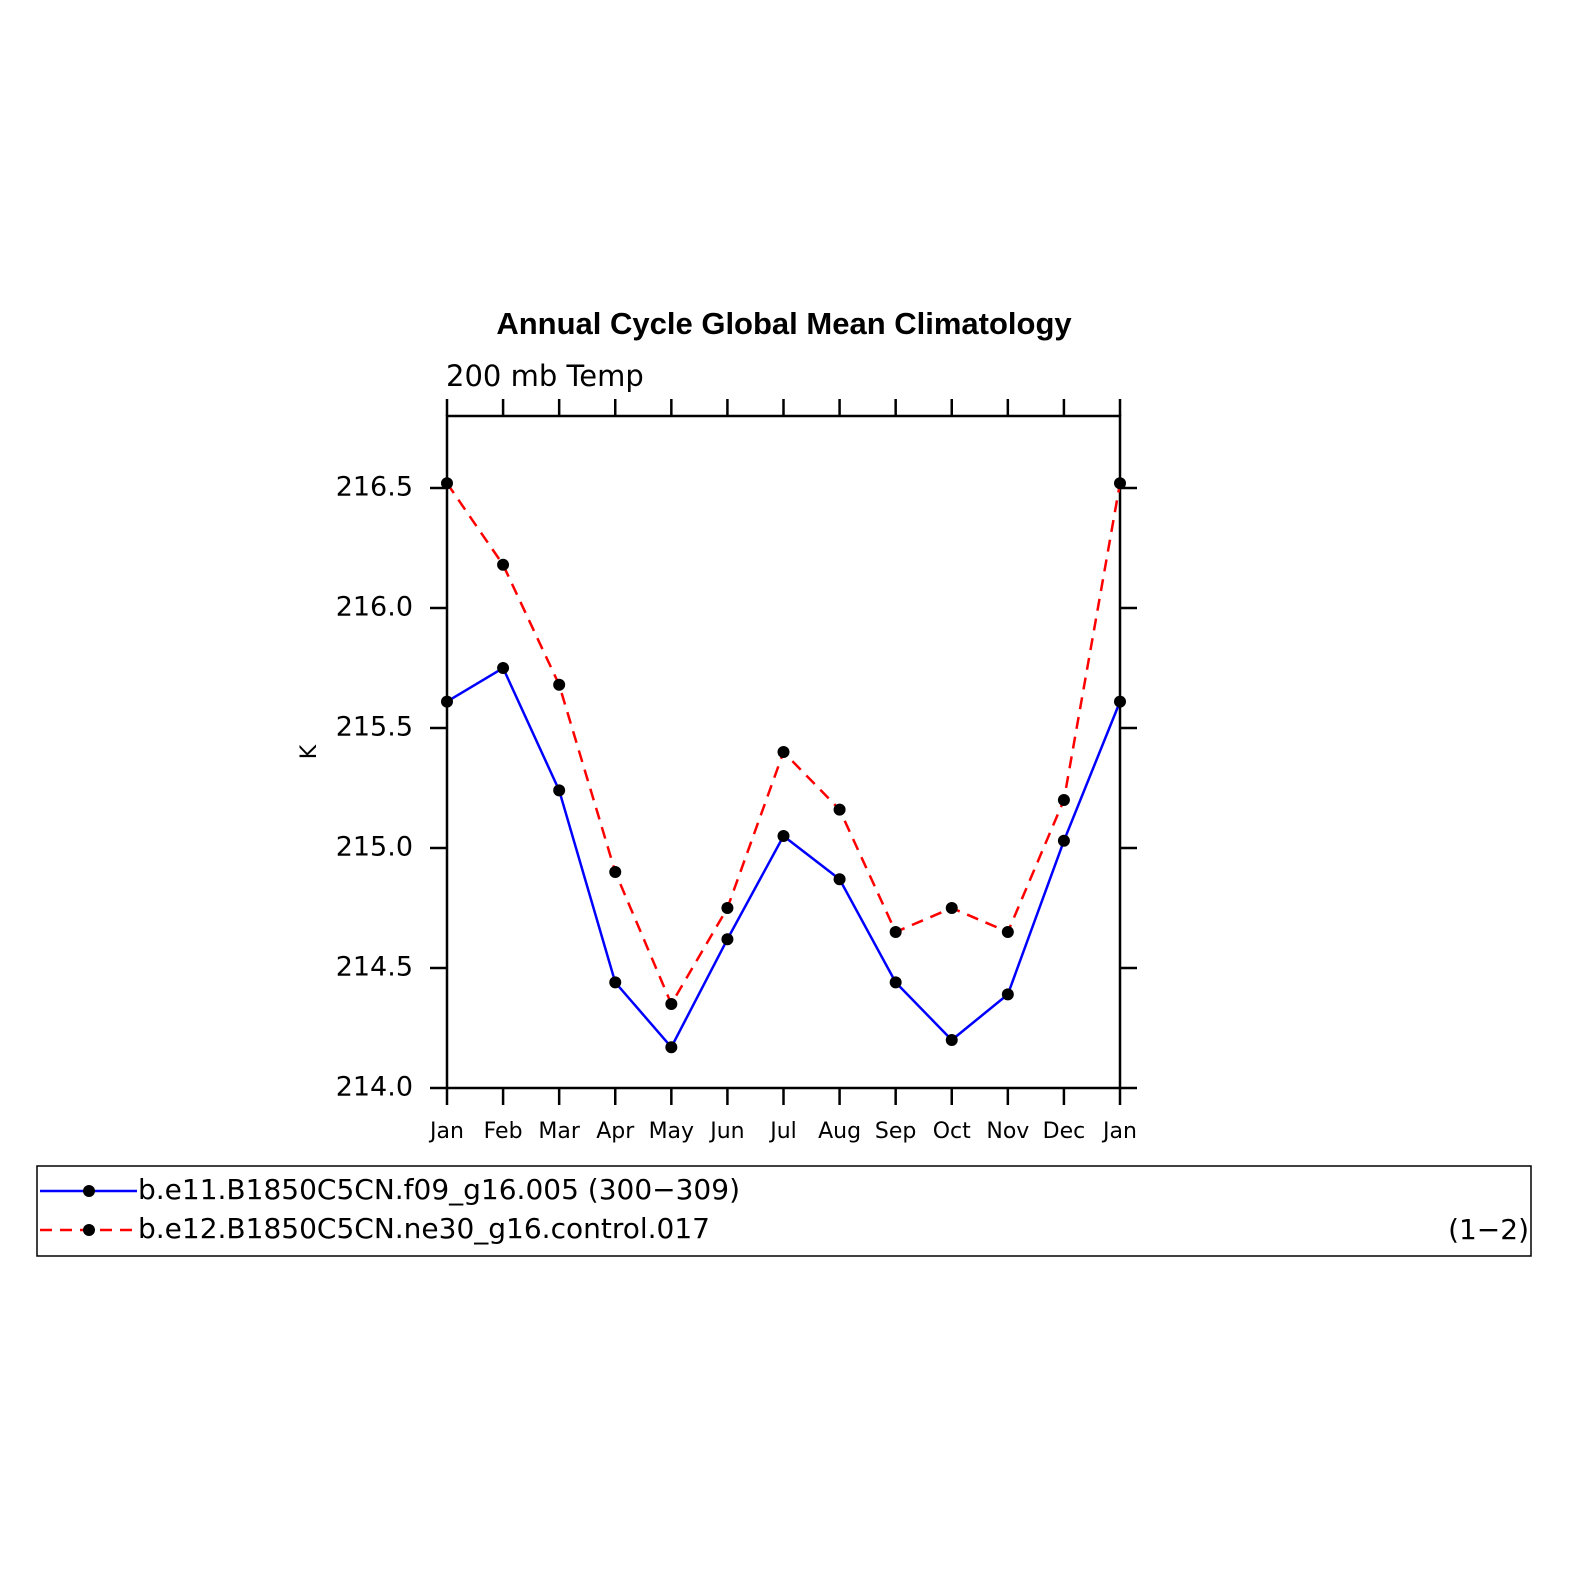 The height and width of the screenshot is (1575, 1575). Describe the element at coordinates (439, 1189) in the screenshot. I see `legend-label: b.e11.B1850C5CN.f09_g16.005 (300−309)` at that location.